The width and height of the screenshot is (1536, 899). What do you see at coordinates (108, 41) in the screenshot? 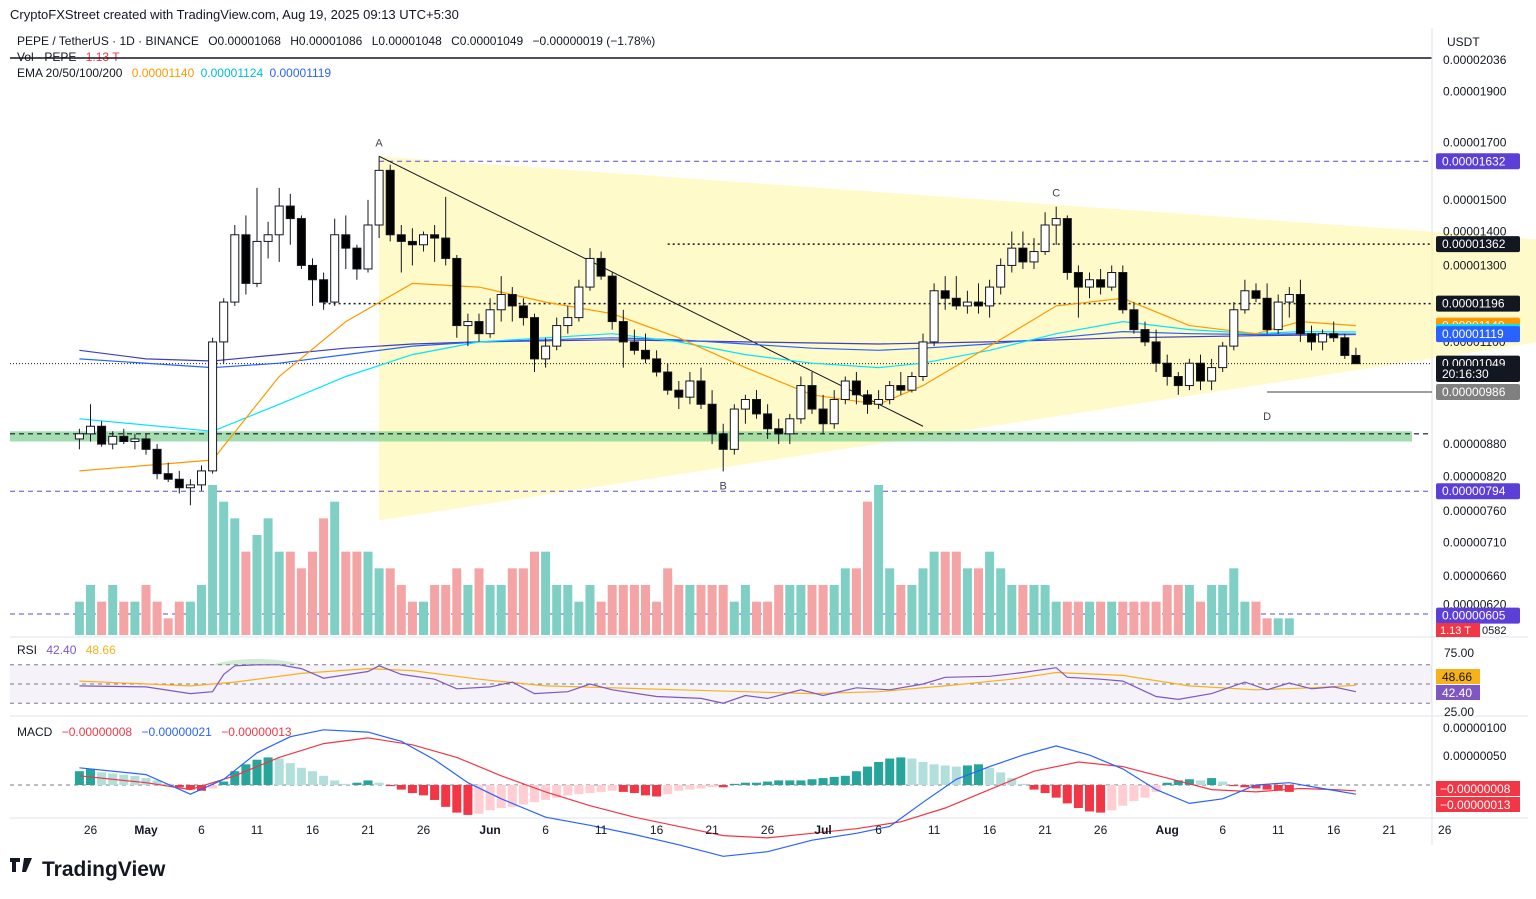
I see `symbol-label: PEPE / TetherUS · 1D · BINANCE` at bounding box center [108, 41].